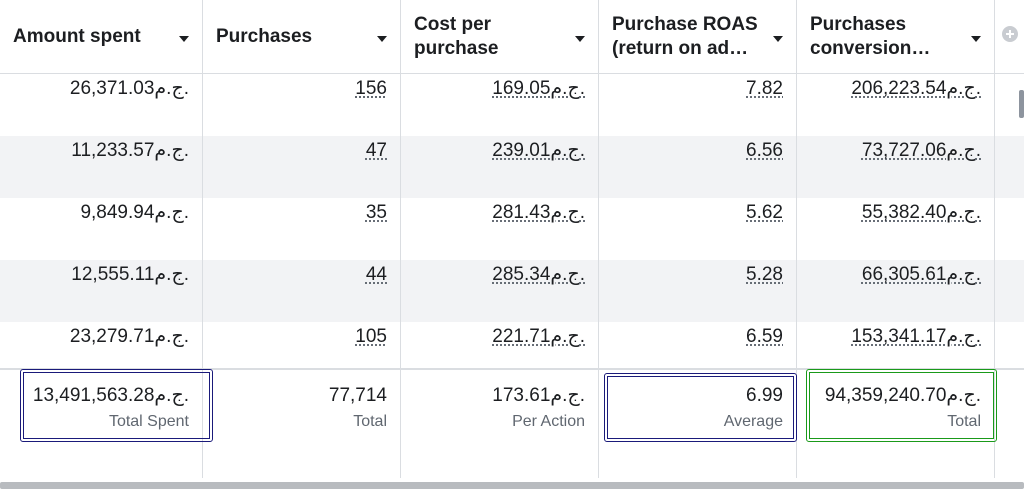 The width and height of the screenshot is (1024, 493). I want to click on conversion-value-link: 153,341.17ج.م., so click(916, 336).